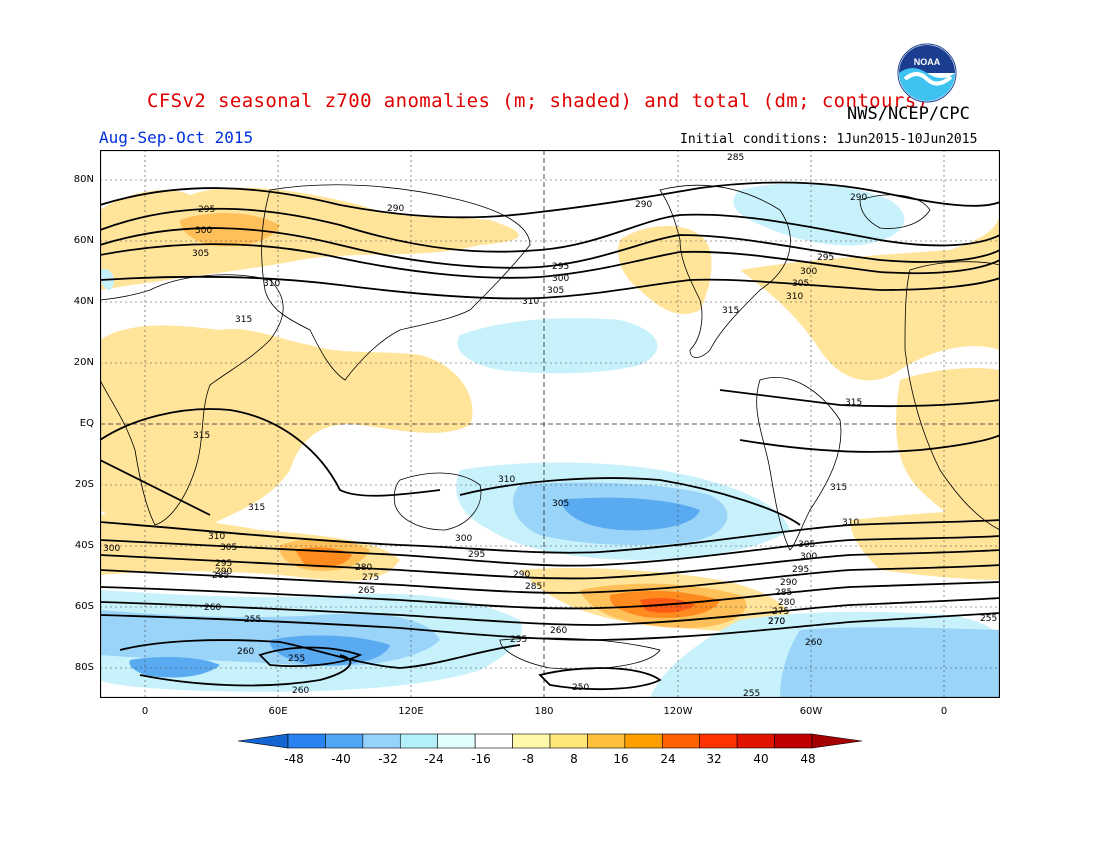 This screenshot has height=850, width=1100. What do you see at coordinates (776, 622) in the screenshot?
I see `contour-label: 270` at bounding box center [776, 622].